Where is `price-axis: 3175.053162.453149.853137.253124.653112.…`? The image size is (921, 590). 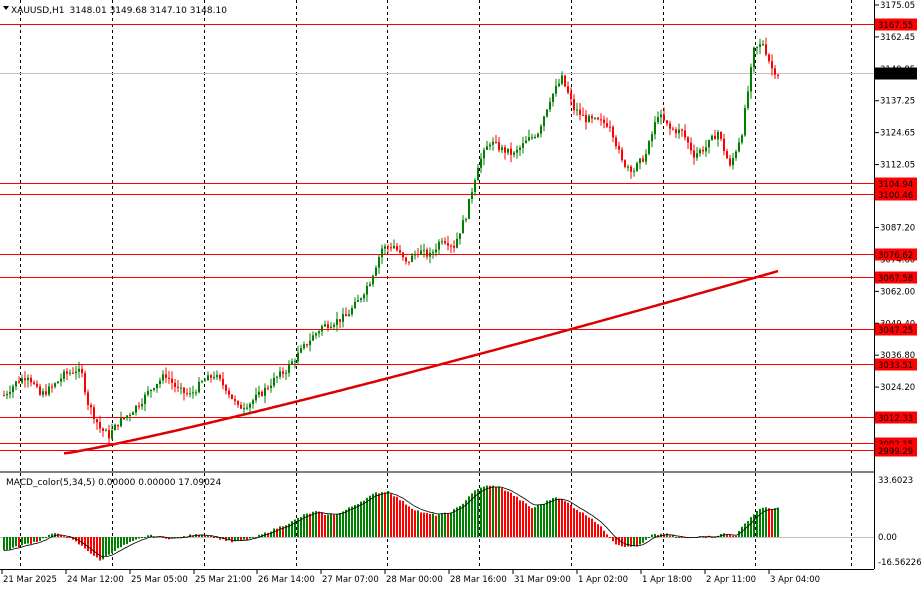
price-axis: 3175.053162.453149.853137.253124.653112.… is located at coordinates (897, 284).